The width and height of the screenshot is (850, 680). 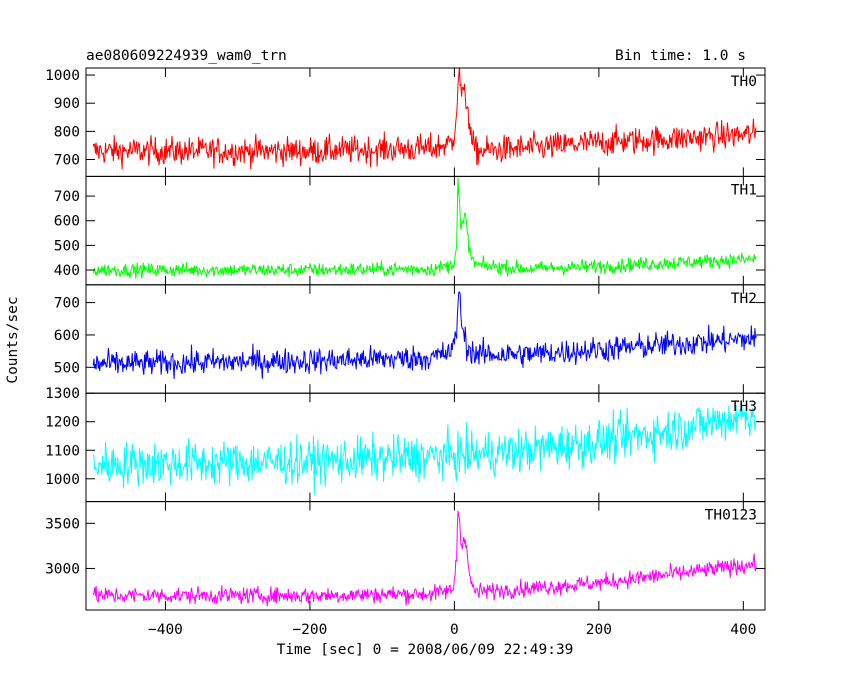 What do you see at coordinates (13, 339) in the screenshot?
I see `y-axis-label: Counts/sec` at bounding box center [13, 339].